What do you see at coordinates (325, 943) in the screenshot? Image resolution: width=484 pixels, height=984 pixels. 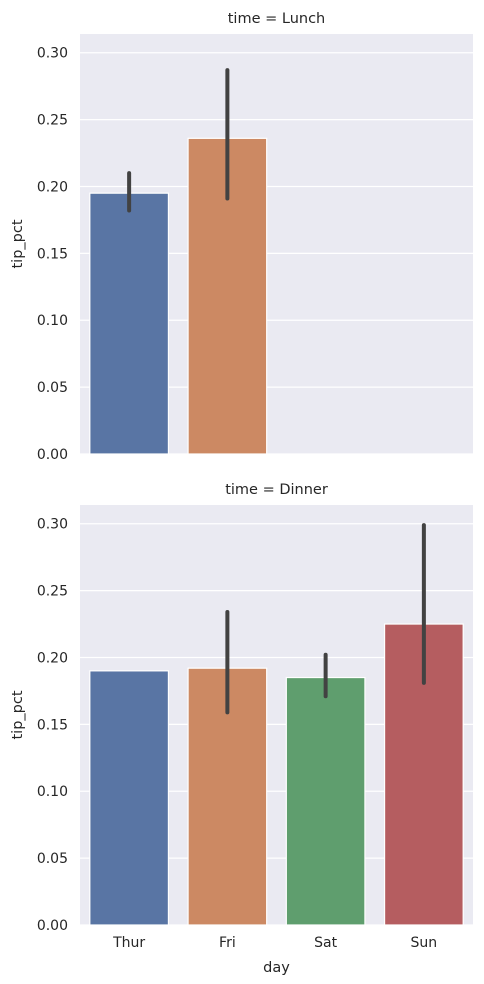 I see `x-tick-label: Sat` at bounding box center [325, 943].